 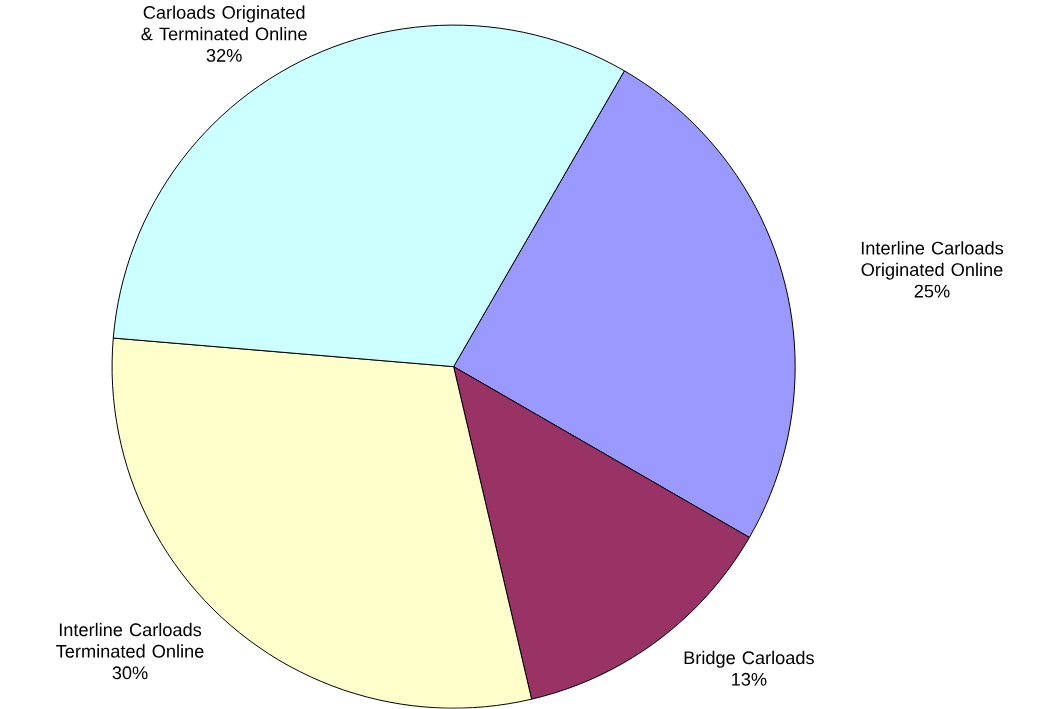 What do you see at coordinates (932, 291) in the screenshot?
I see `data-label: 25%` at bounding box center [932, 291].